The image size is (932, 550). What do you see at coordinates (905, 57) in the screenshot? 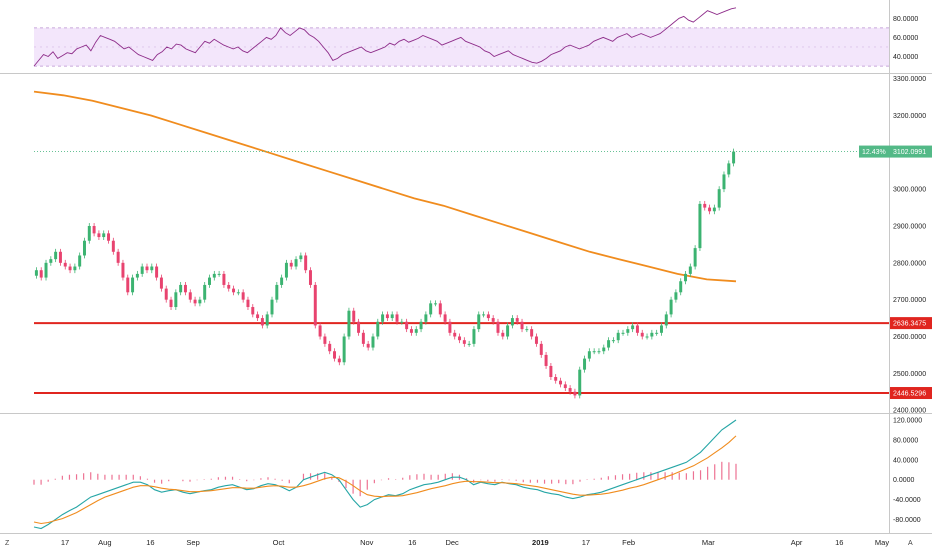
I see `rsi-tick-label: 40.0000` at bounding box center [905, 57].